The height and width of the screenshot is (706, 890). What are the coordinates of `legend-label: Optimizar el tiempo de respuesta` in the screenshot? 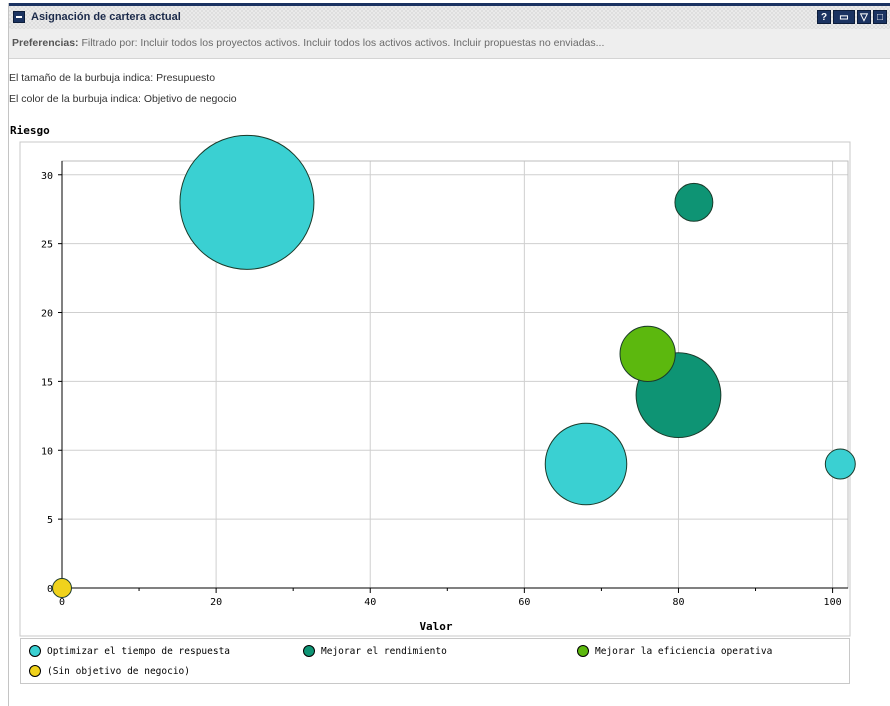 It's located at (139, 651).